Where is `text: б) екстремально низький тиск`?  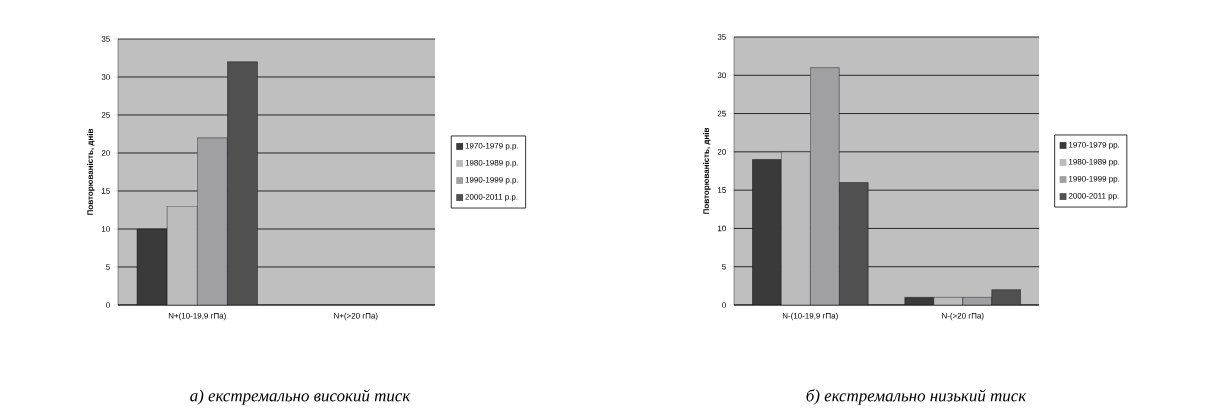
text: б) екстремально низький тиск is located at coordinates (916, 397).